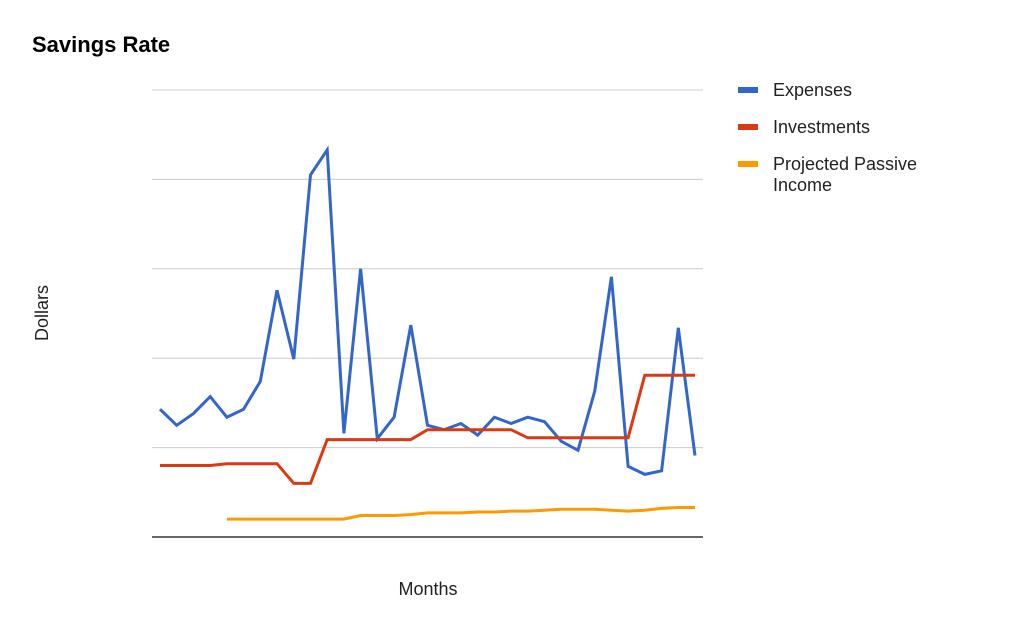  I want to click on series-line-projected-passive-income, so click(460, 513).